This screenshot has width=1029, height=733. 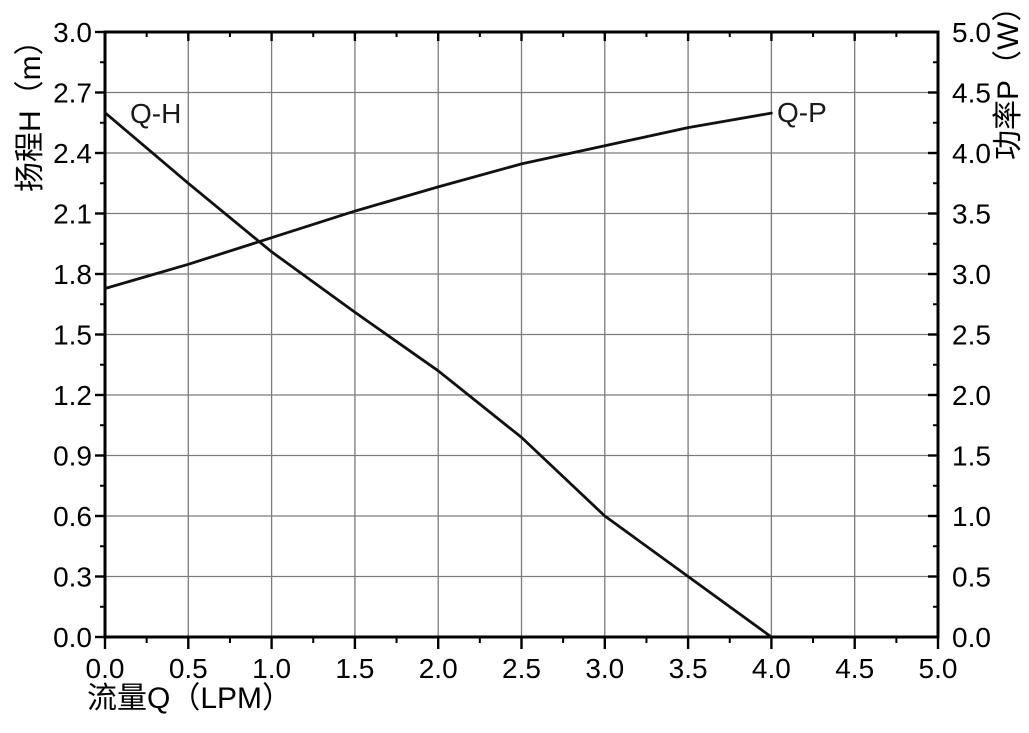 What do you see at coordinates (1008, 80) in the screenshot?
I see `right-axis-title: 功率P（W）` at bounding box center [1008, 80].